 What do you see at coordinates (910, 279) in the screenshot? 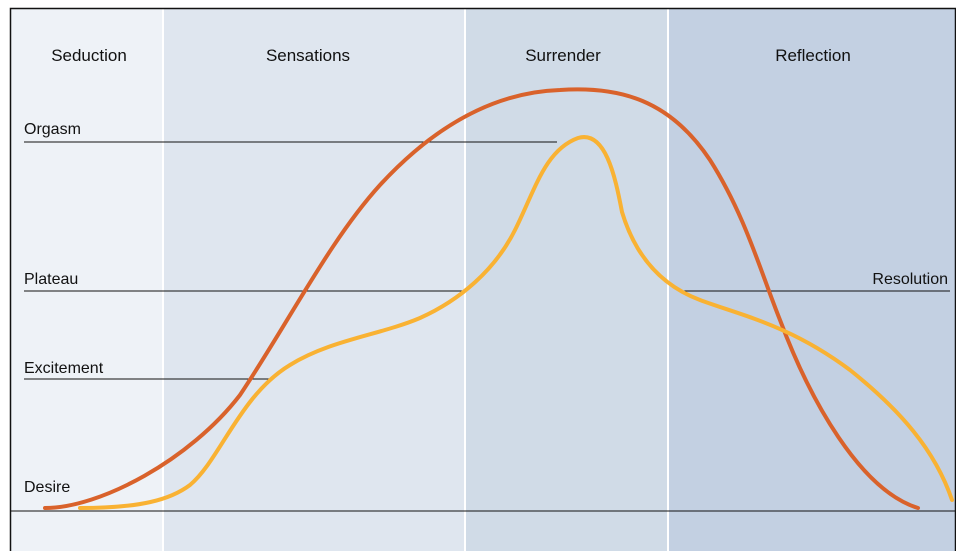
I see `level-label: Resolution` at bounding box center [910, 279].